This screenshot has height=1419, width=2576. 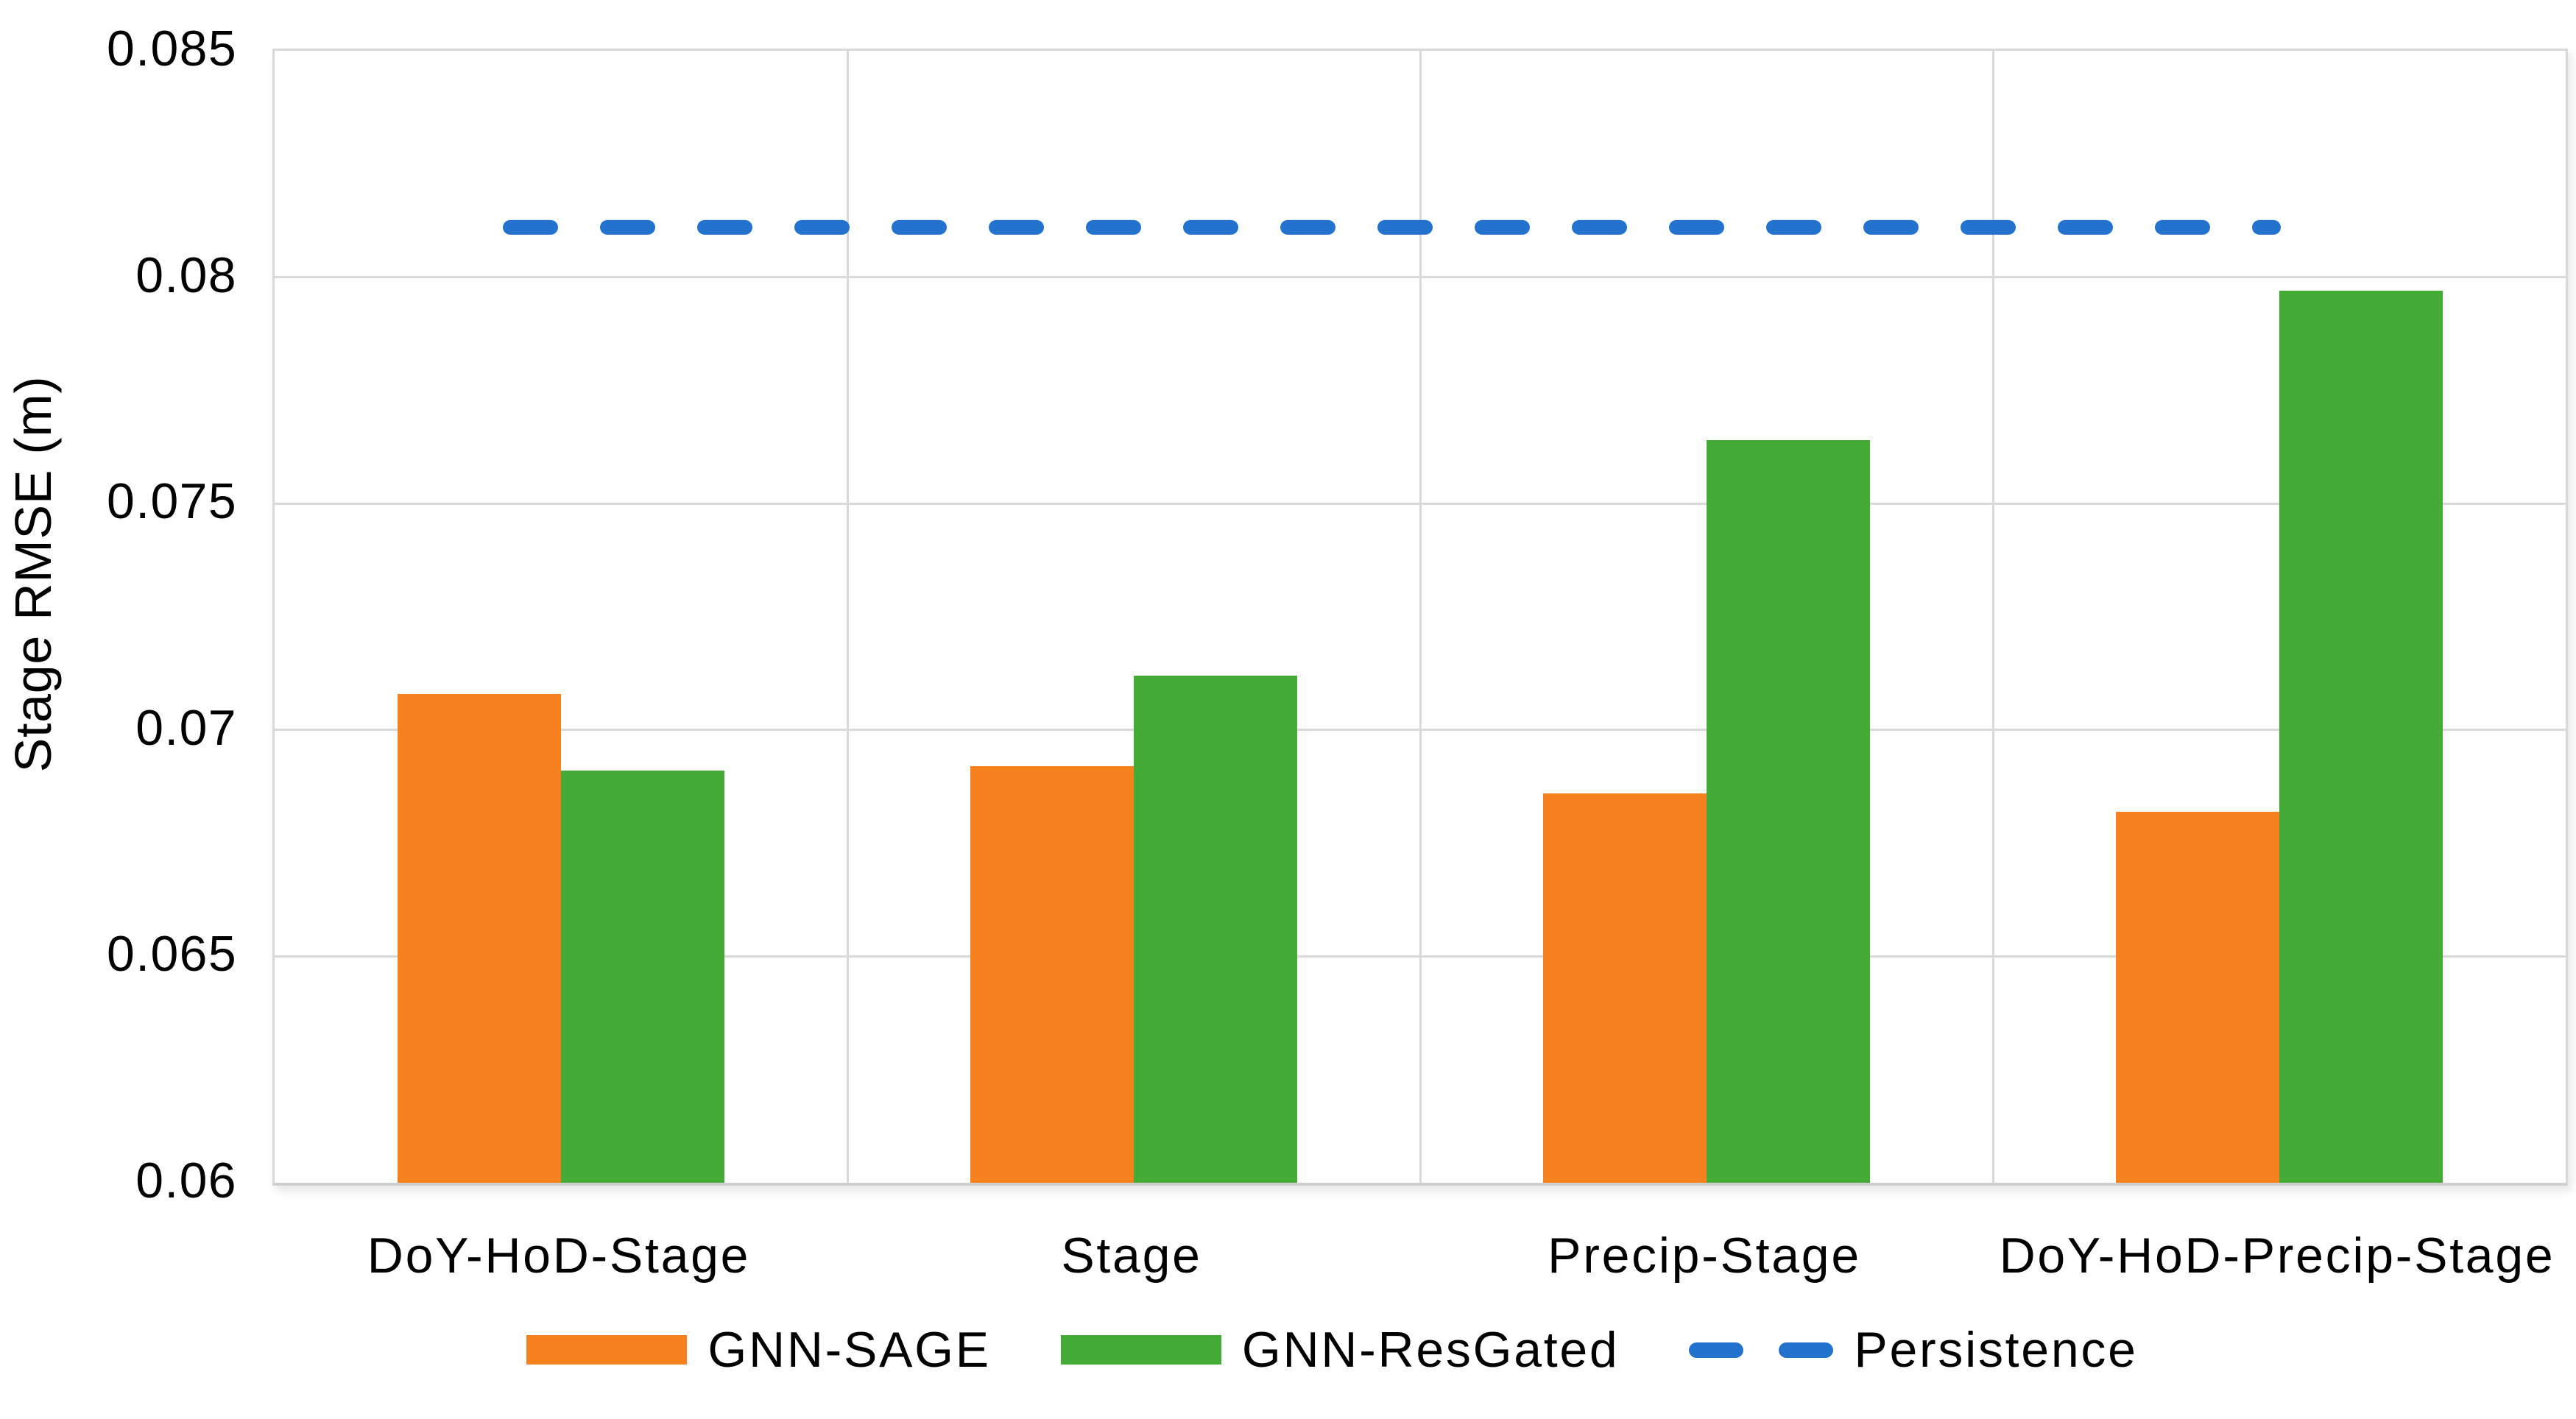 What do you see at coordinates (172, 49) in the screenshot?
I see `y-tick-label-0.085: 0.085` at bounding box center [172, 49].